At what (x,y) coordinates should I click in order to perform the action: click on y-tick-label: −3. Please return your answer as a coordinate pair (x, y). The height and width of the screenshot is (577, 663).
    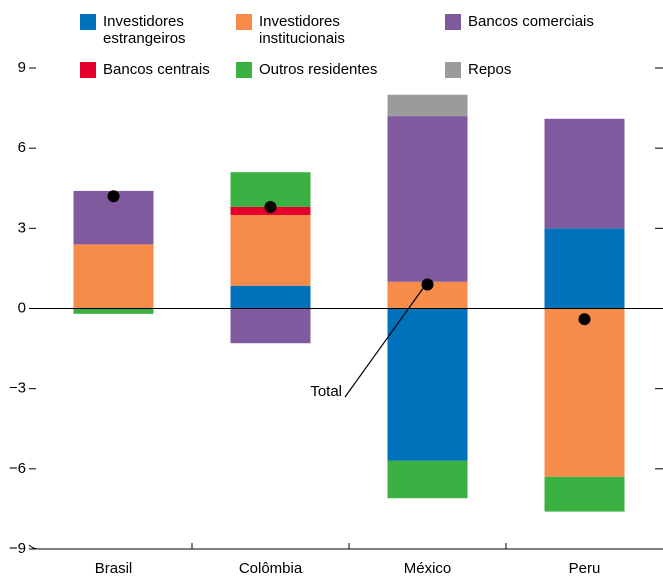
    Looking at the image, I should click on (17, 388).